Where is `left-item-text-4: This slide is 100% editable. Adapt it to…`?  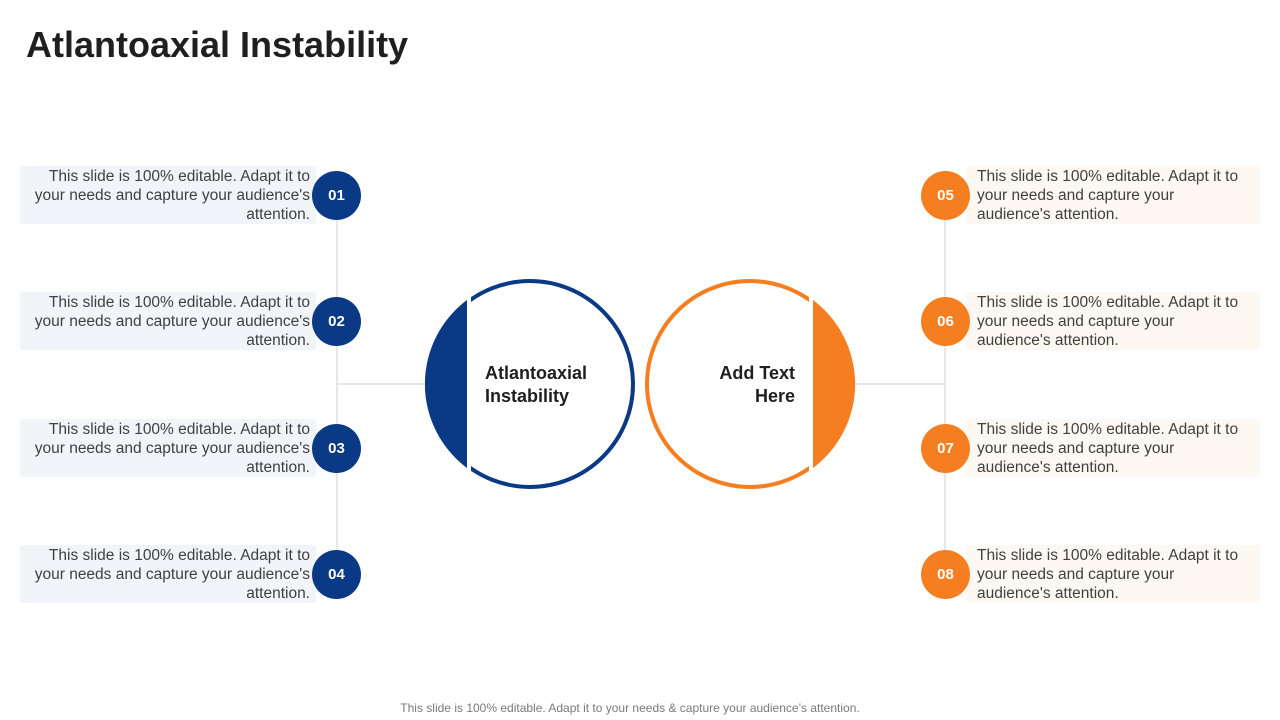
left-item-text-4: This slide is 100% editable. Adapt it to… is located at coordinates (168, 574).